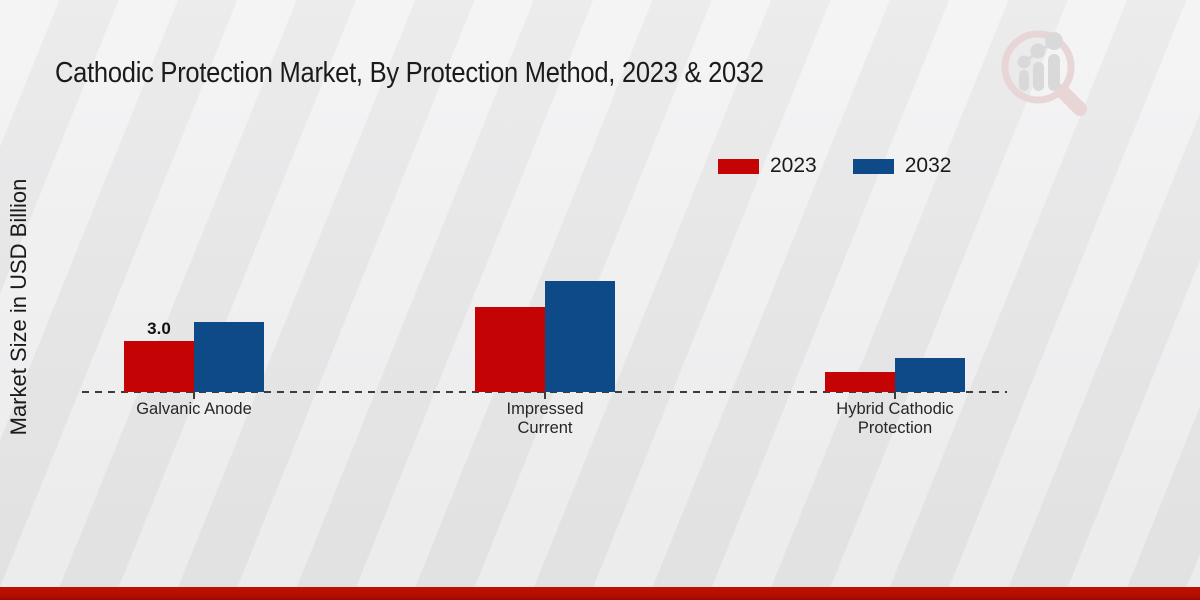 The image size is (1200, 600). What do you see at coordinates (159, 328) in the screenshot?
I see `bar-value-label: 3.0` at bounding box center [159, 328].